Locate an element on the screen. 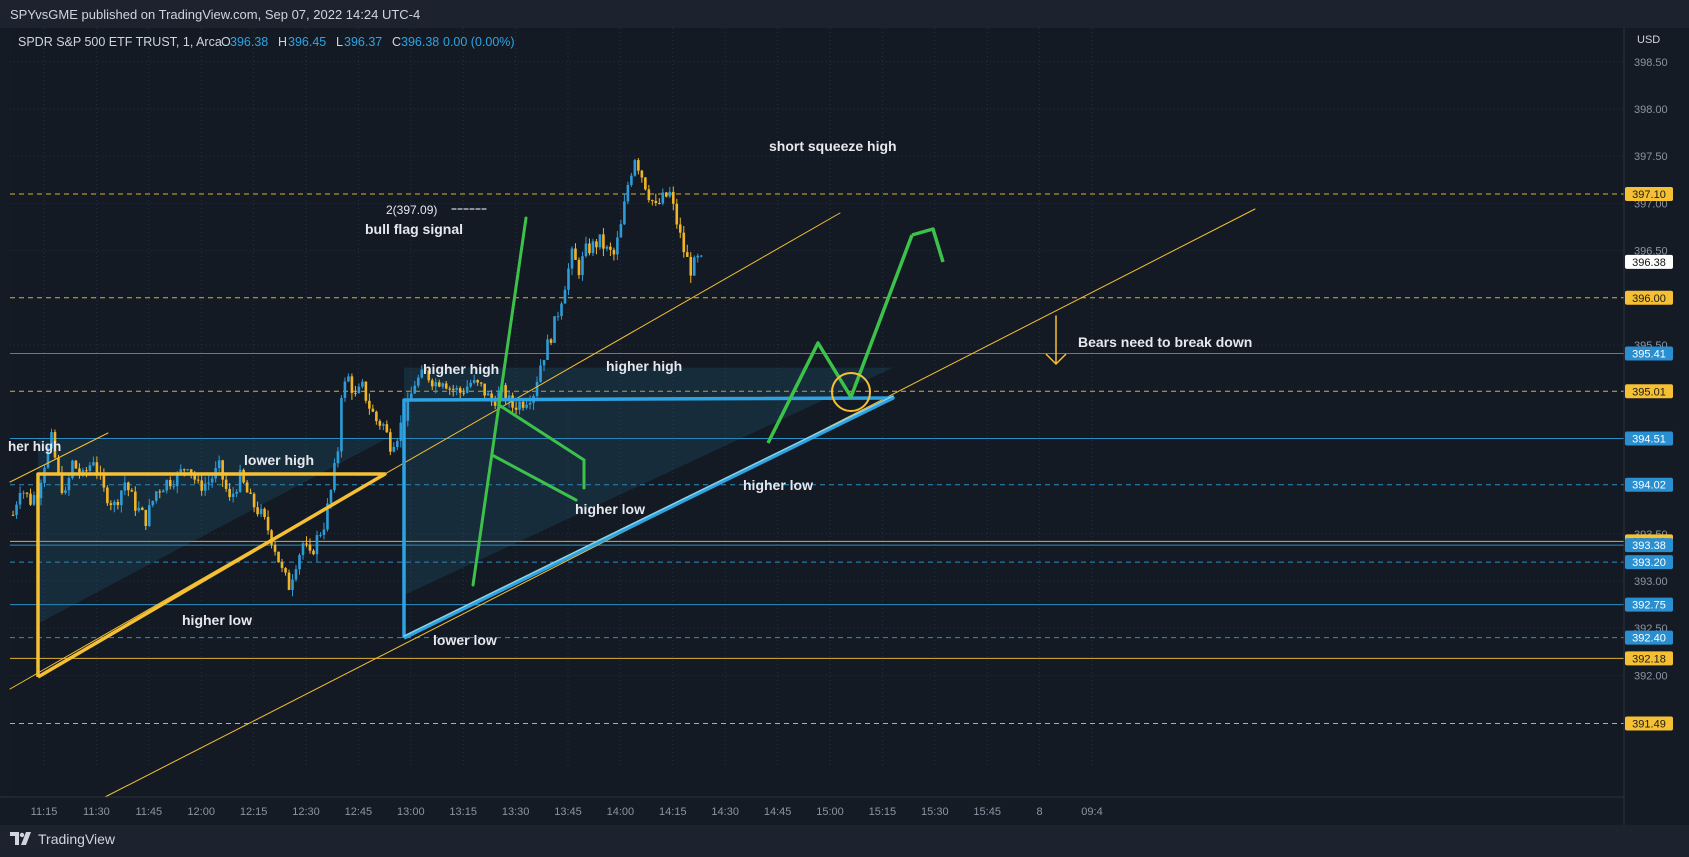 The height and width of the screenshot is (857, 1689). price-tag-label: 391.49 is located at coordinates (1649, 725).